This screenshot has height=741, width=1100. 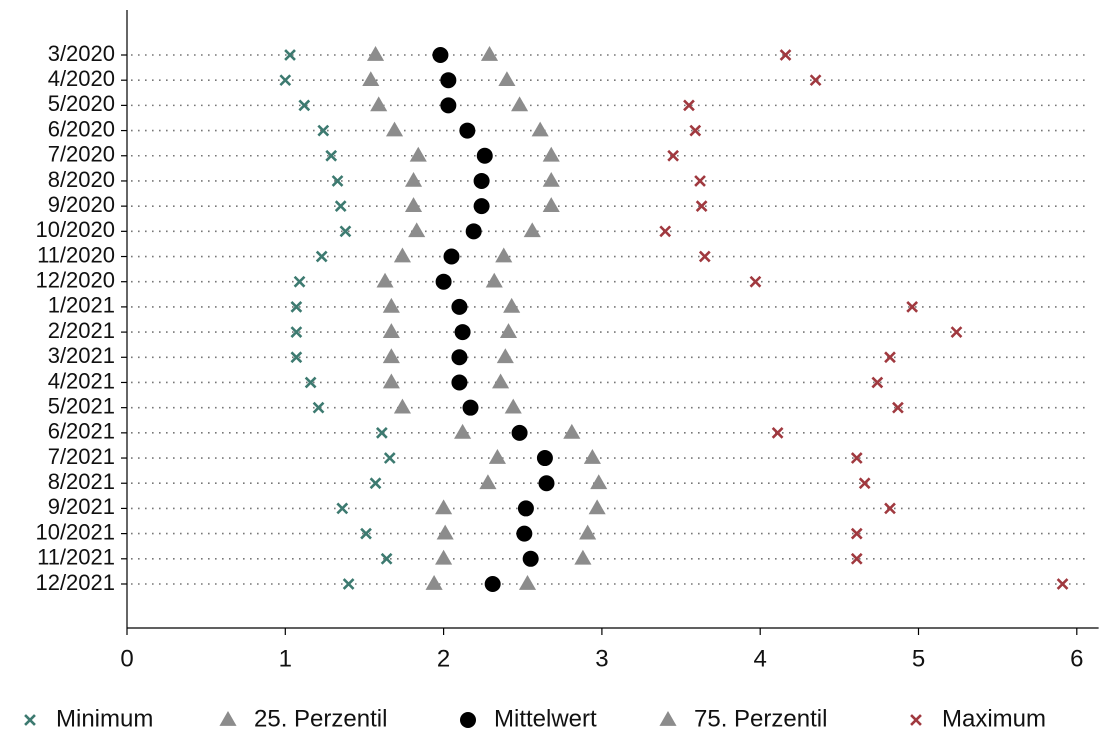 I want to click on legend-label: 25. Perzentil, so click(x=320, y=718).